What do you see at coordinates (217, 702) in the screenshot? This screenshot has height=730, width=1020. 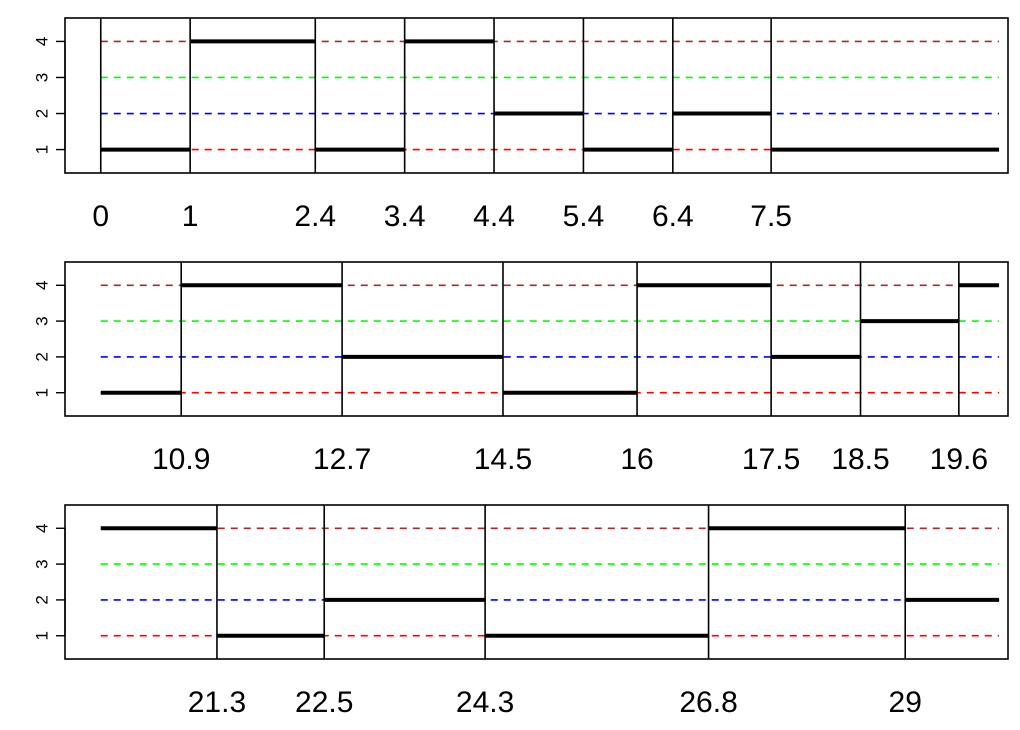 I see `boundary-label: 21.3` at bounding box center [217, 702].